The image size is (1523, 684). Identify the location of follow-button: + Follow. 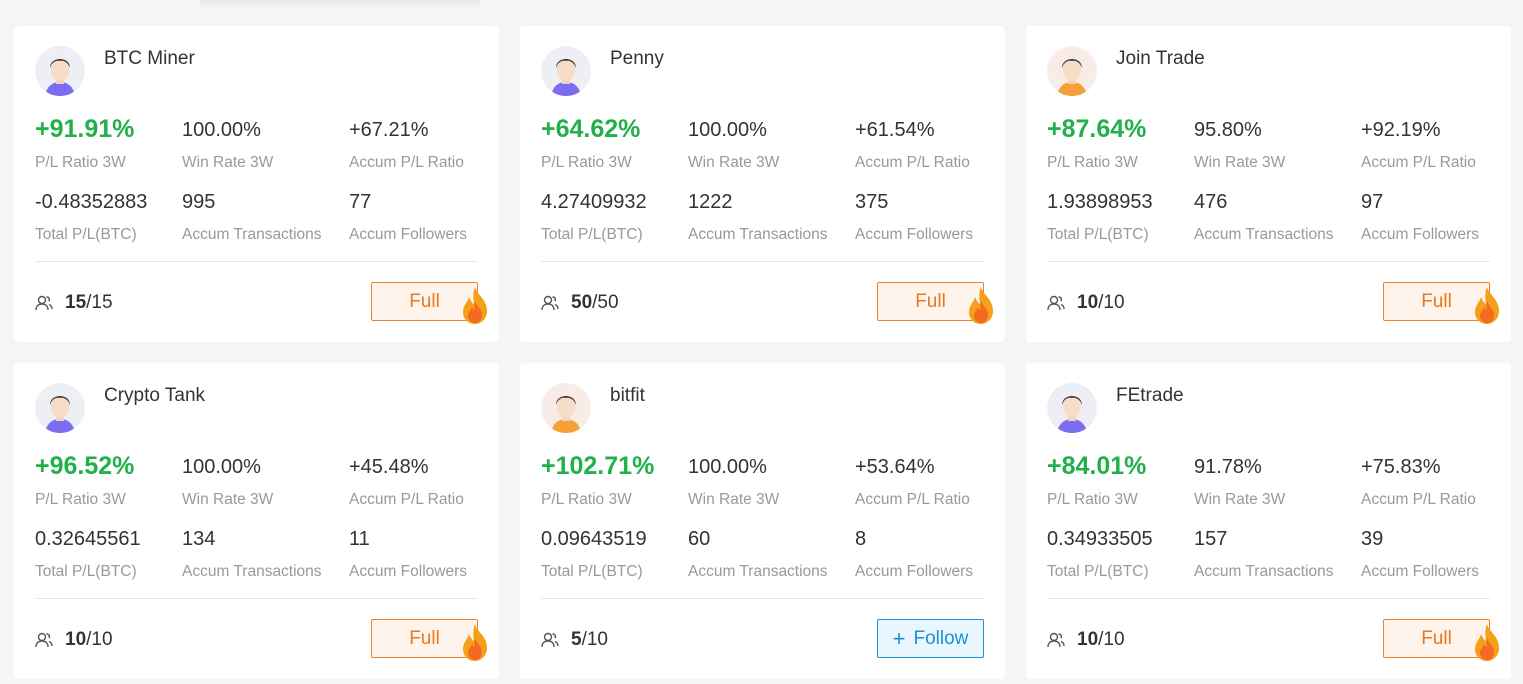
(930, 638).